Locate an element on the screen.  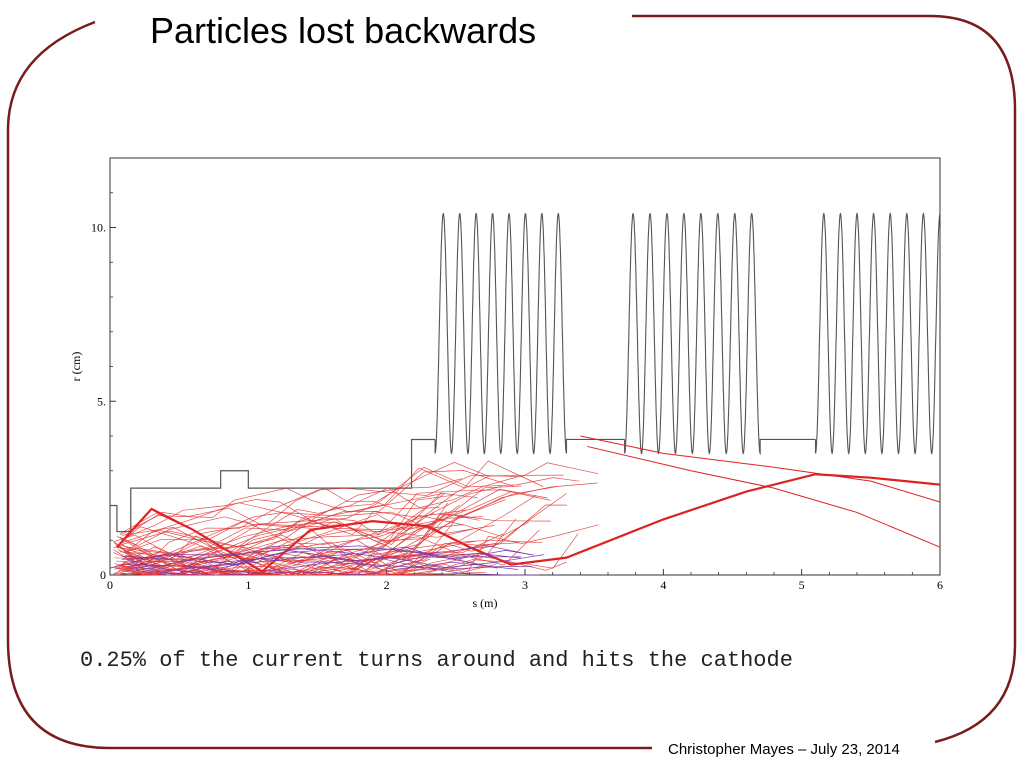
x-axis-label: s (m) is located at coordinates (485, 603).